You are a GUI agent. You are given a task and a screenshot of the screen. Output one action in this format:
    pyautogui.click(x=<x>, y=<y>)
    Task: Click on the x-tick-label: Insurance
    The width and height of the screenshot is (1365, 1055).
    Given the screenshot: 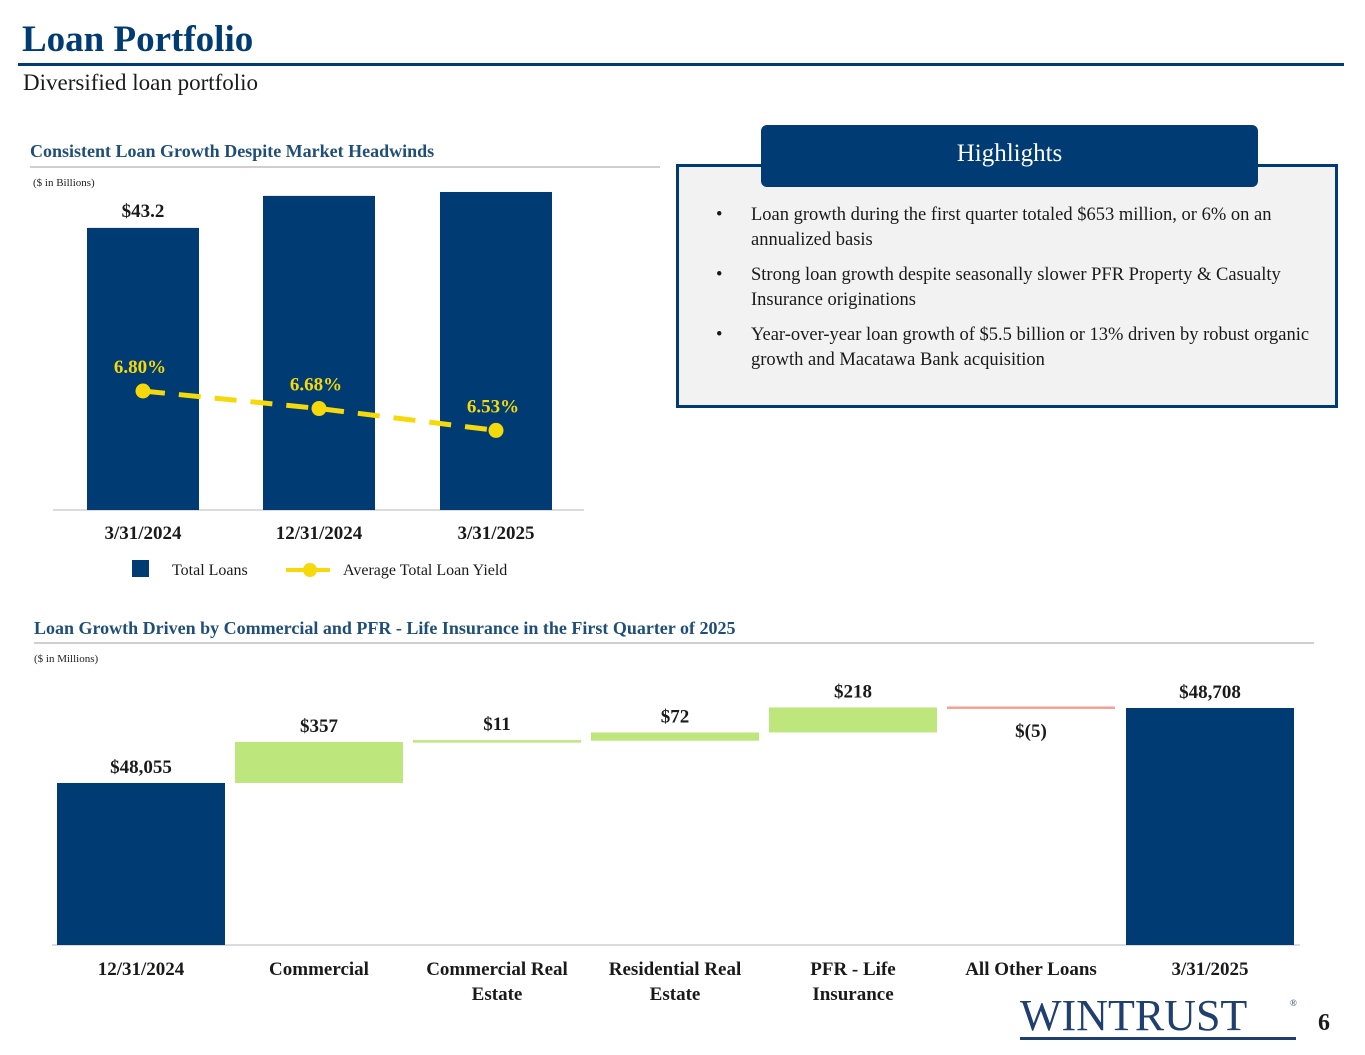 What is the action you would take?
    pyautogui.click(x=852, y=994)
    